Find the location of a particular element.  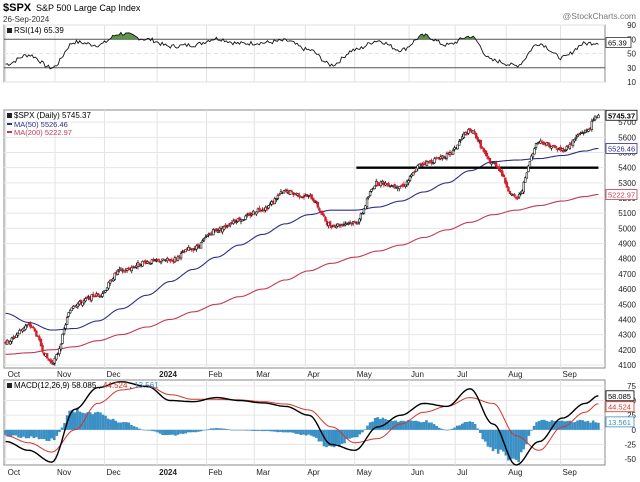

price-tick-label: 5300 is located at coordinates (627, 183).